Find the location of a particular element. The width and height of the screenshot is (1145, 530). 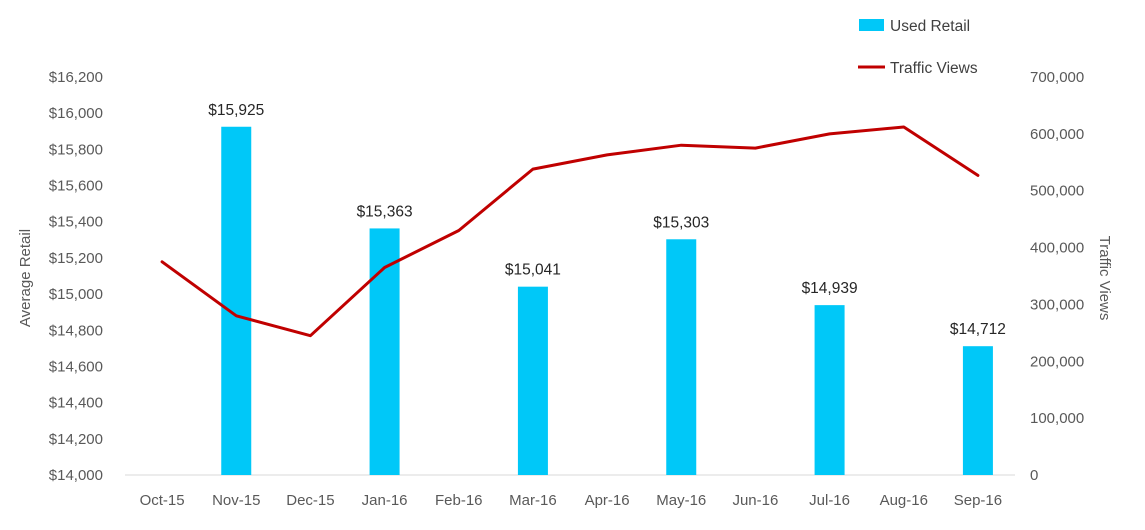

bar-data-label: $15,925 is located at coordinates (236, 110).